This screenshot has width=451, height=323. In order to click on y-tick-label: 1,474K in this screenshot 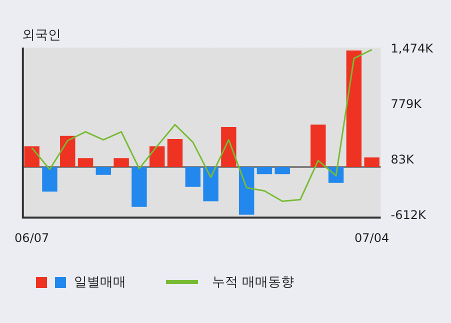, I will do `click(412, 48)`.